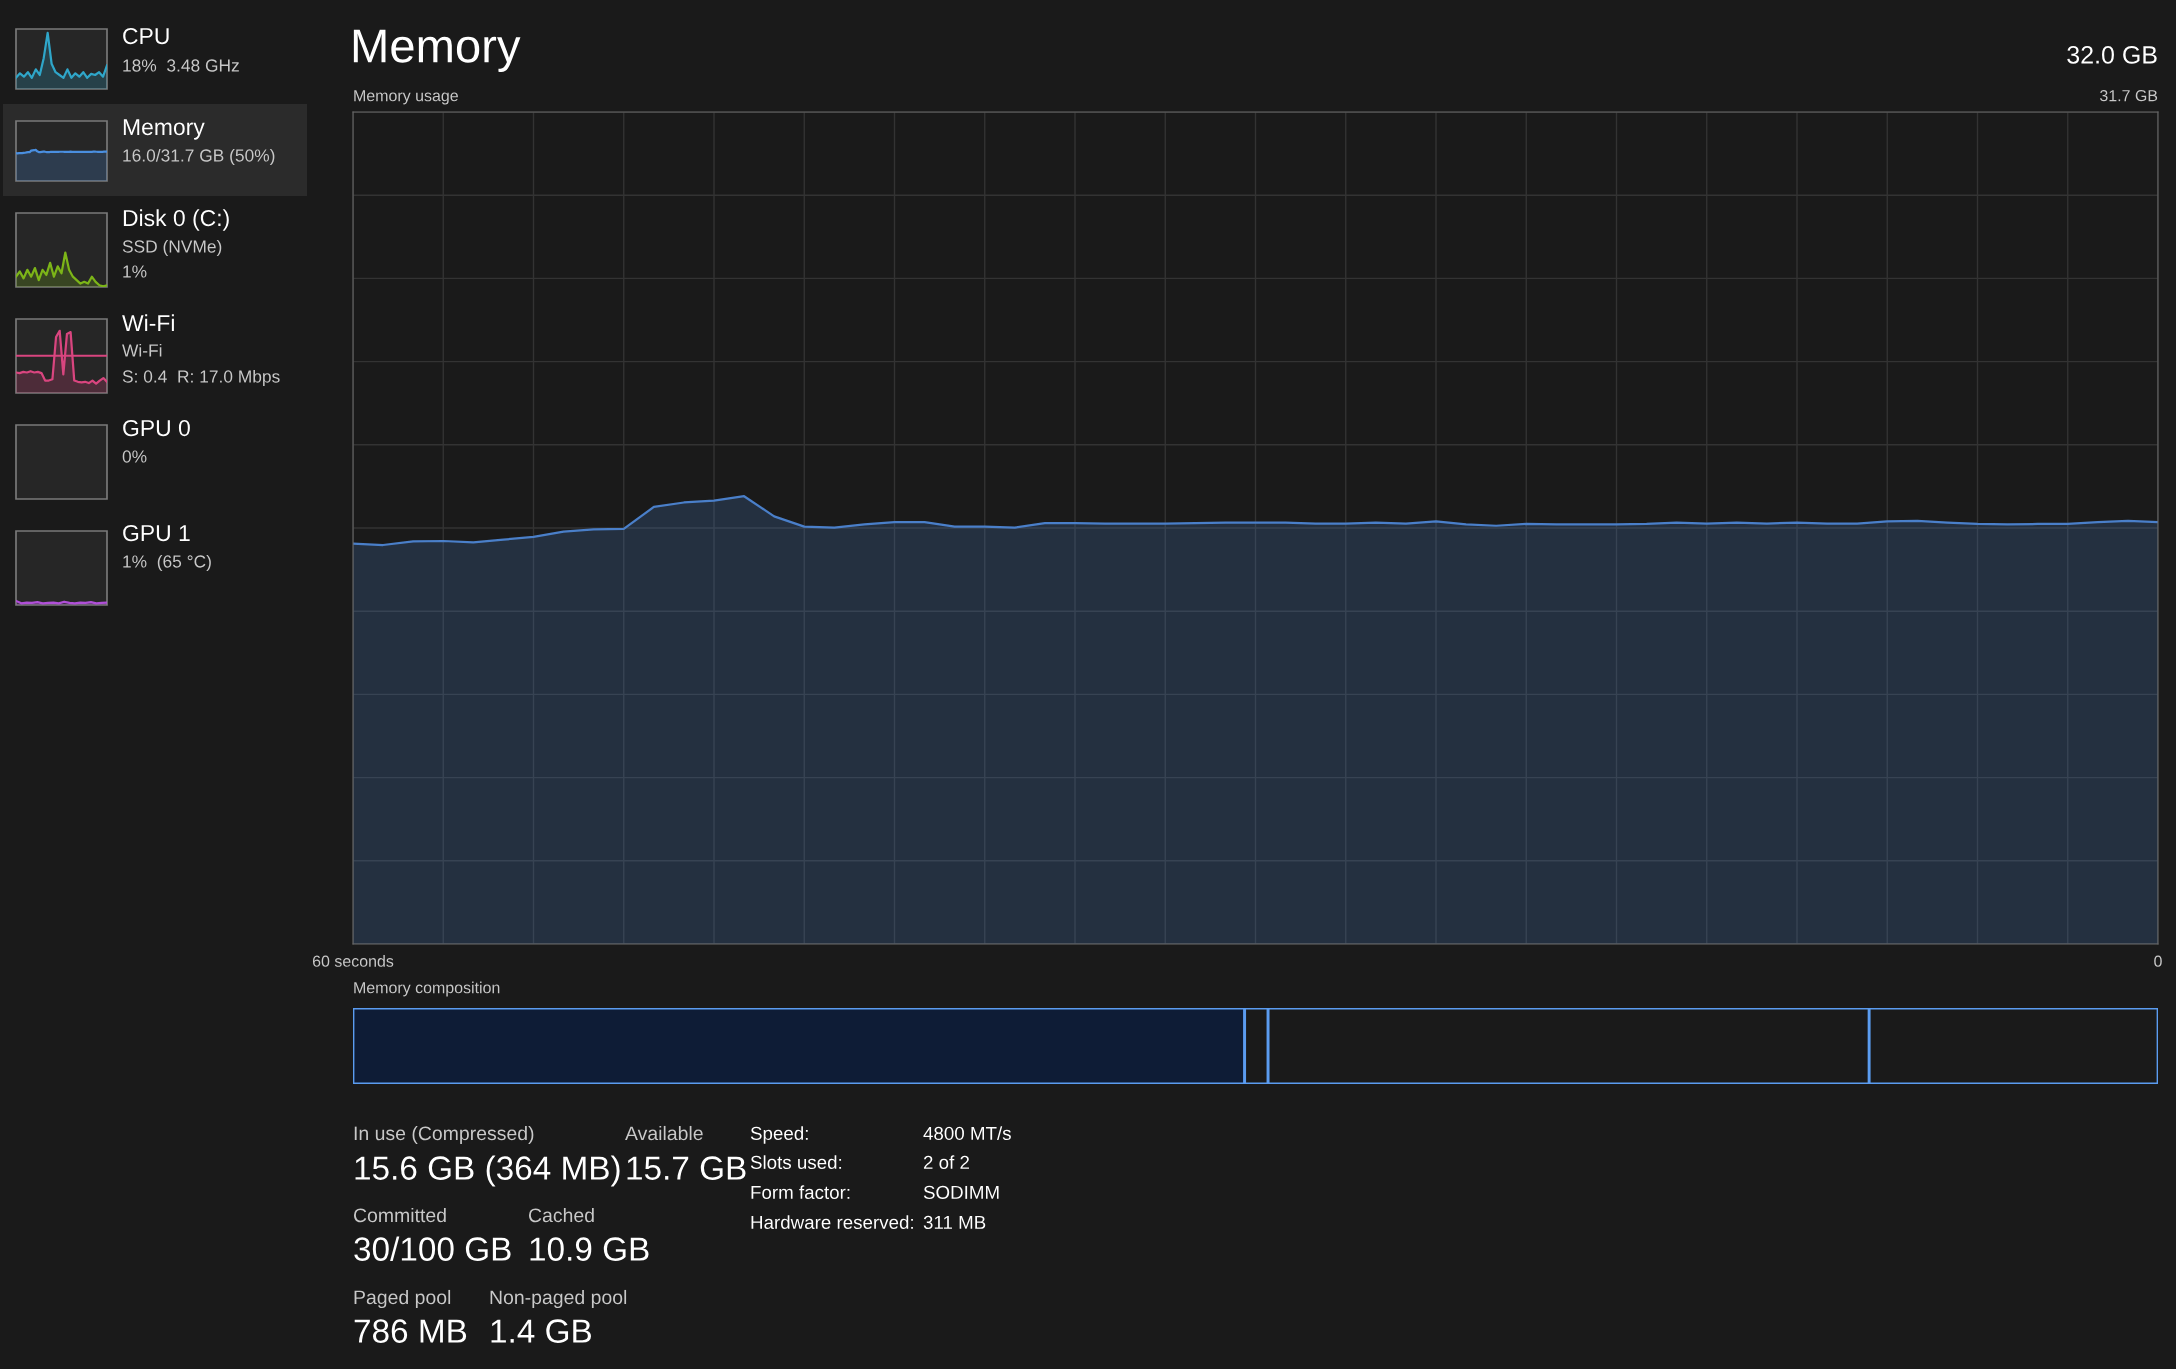 The image size is (2176, 1369). Describe the element at coordinates (589, 1249) in the screenshot. I see `text: 10.9 GB` at that location.